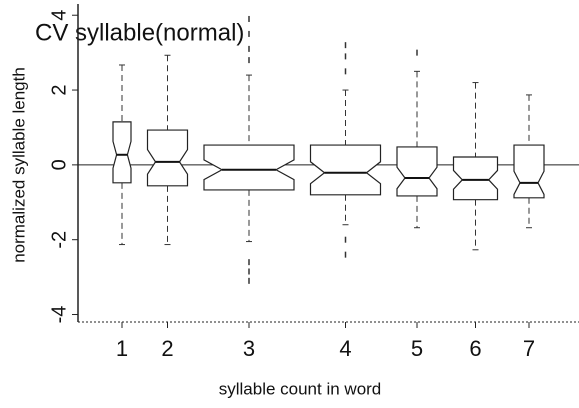  What do you see at coordinates (59, 89) in the screenshot?
I see `y-tick-label: 2` at bounding box center [59, 89].